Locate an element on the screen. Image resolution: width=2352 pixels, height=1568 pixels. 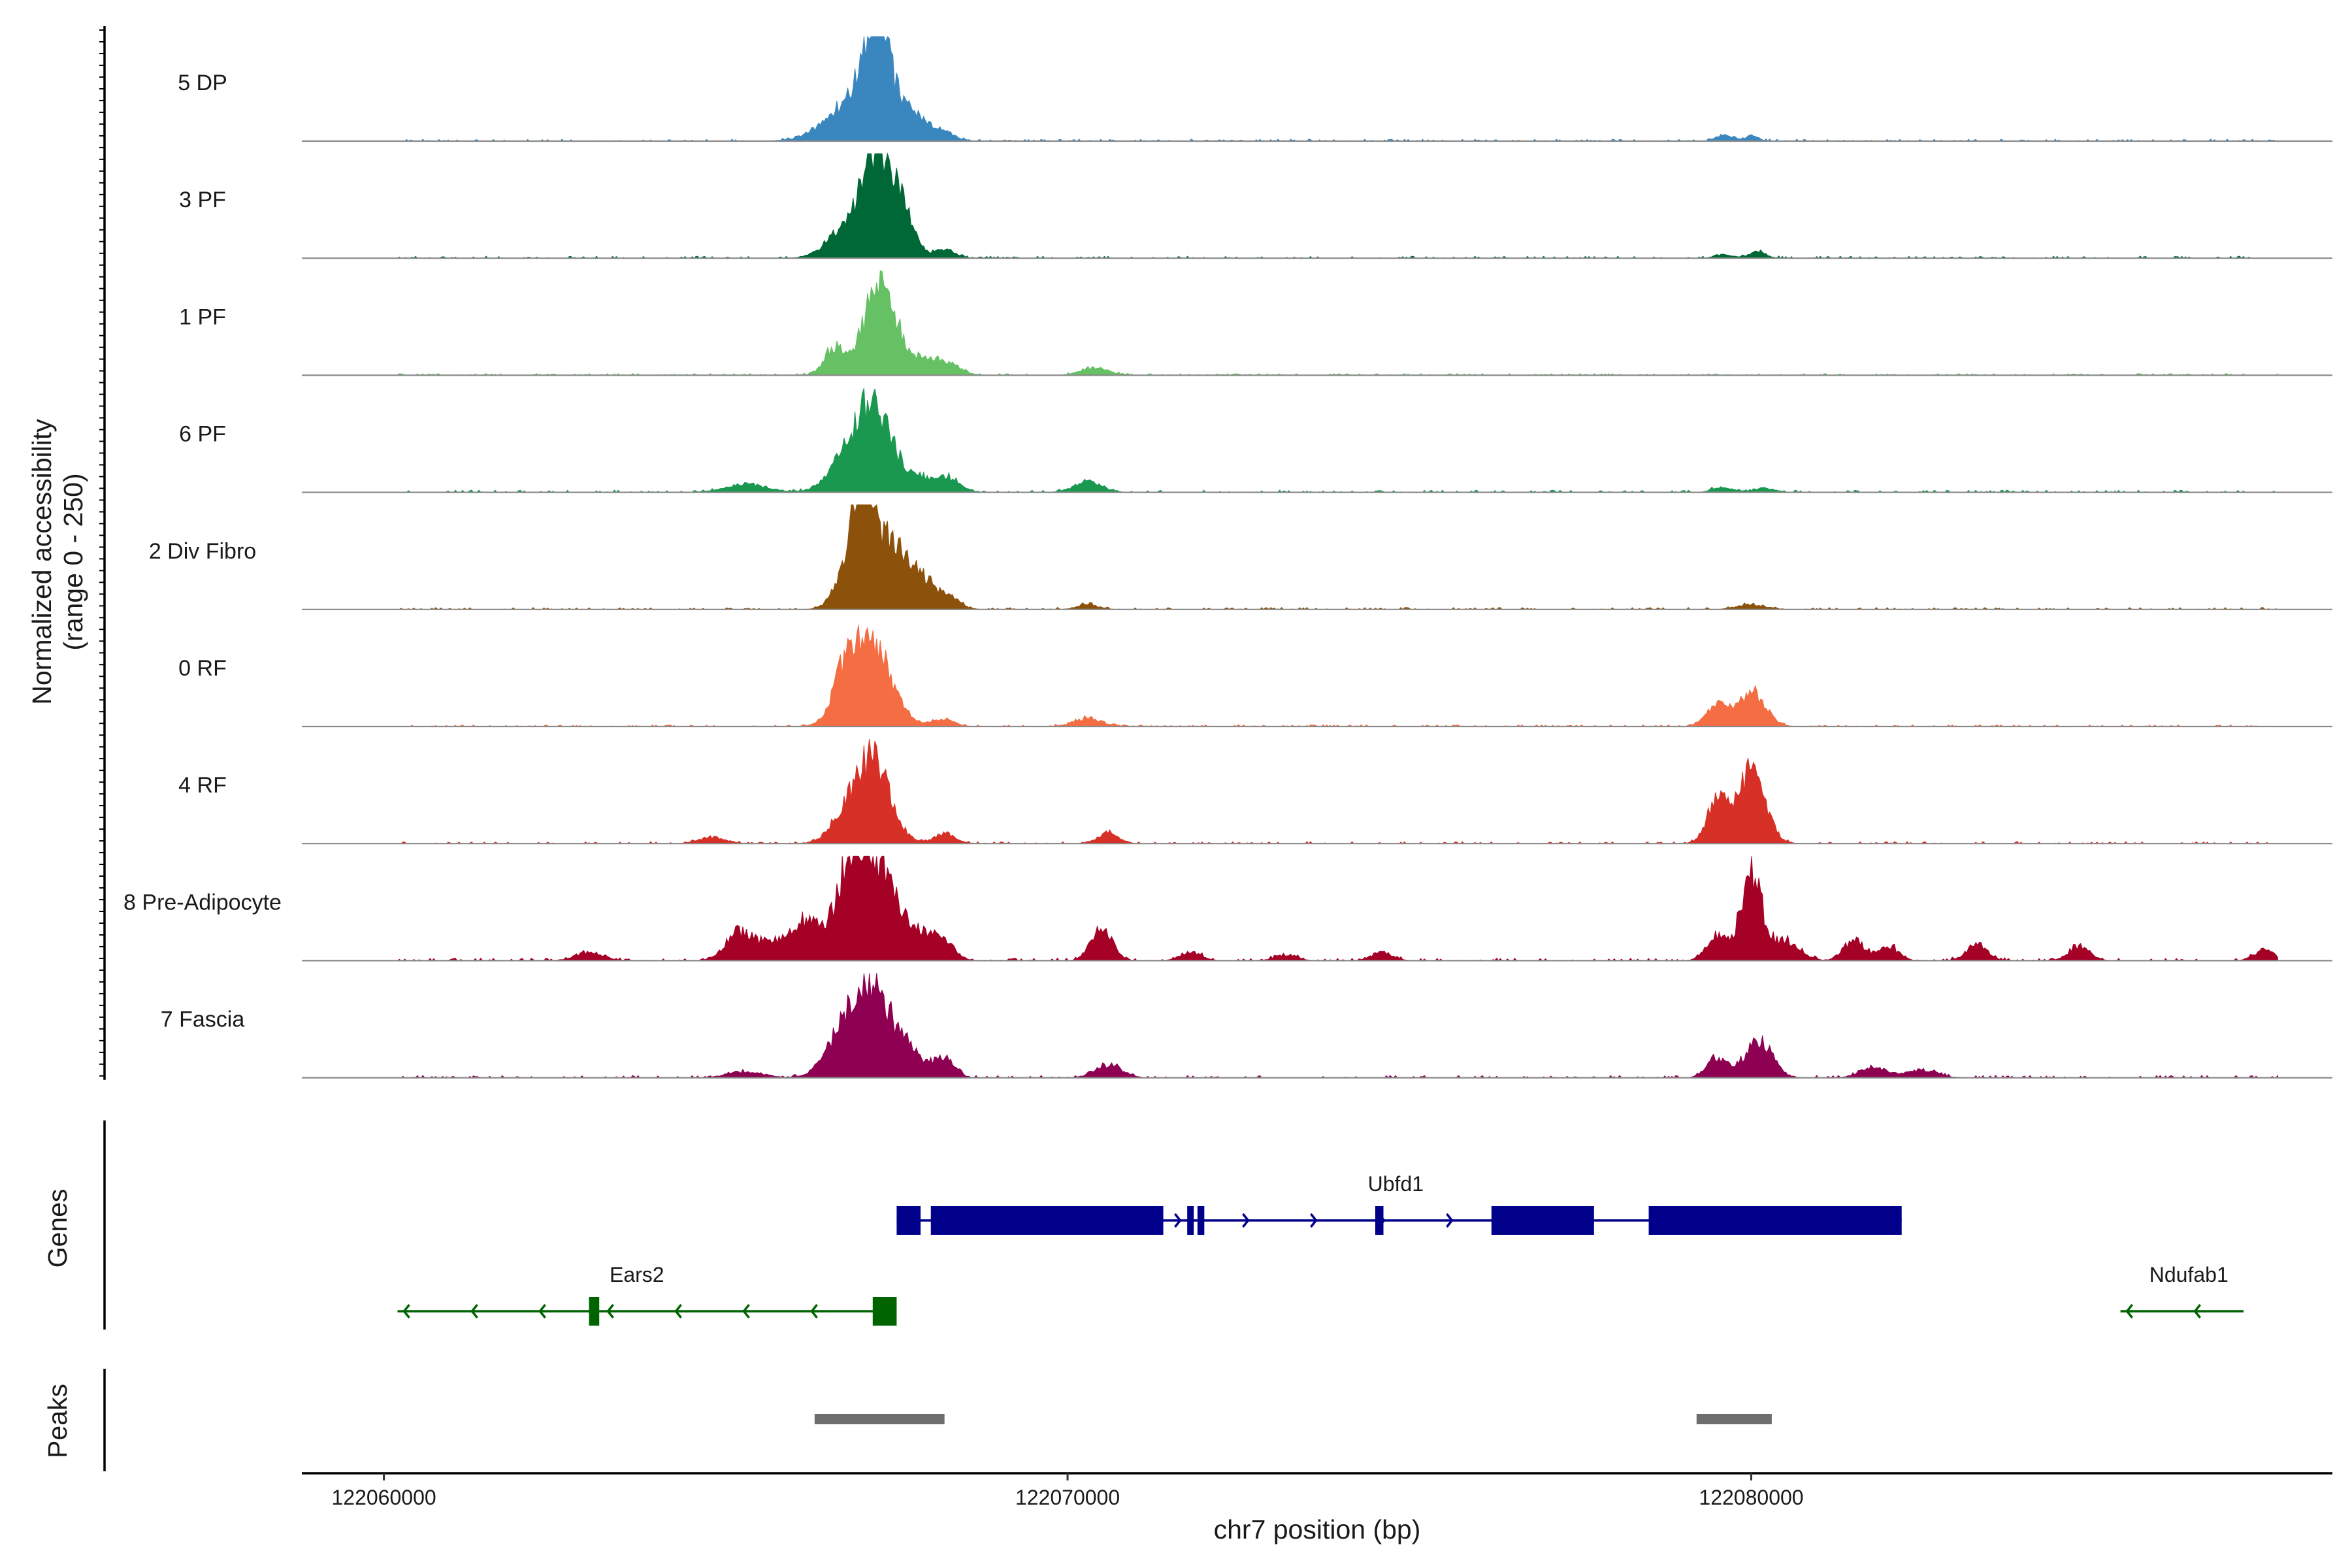
gene-panel: Ubfd1 Ears2 Ndufab1 is located at coordinates (1173, 1225).